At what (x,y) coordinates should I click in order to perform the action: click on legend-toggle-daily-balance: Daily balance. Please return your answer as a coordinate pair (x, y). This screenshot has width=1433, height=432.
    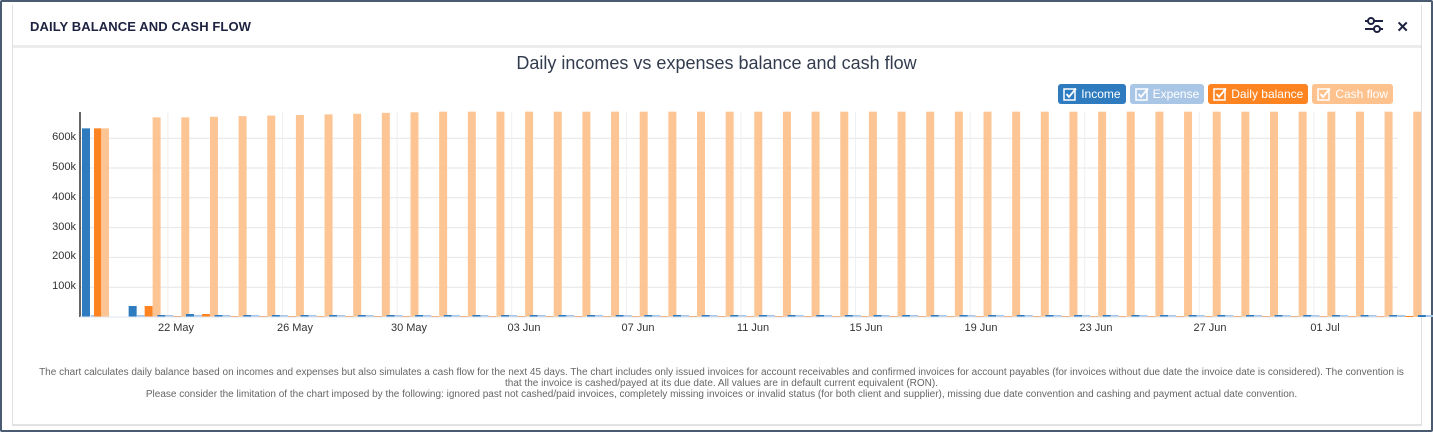
    Looking at the image, I should click on (1258, 94).